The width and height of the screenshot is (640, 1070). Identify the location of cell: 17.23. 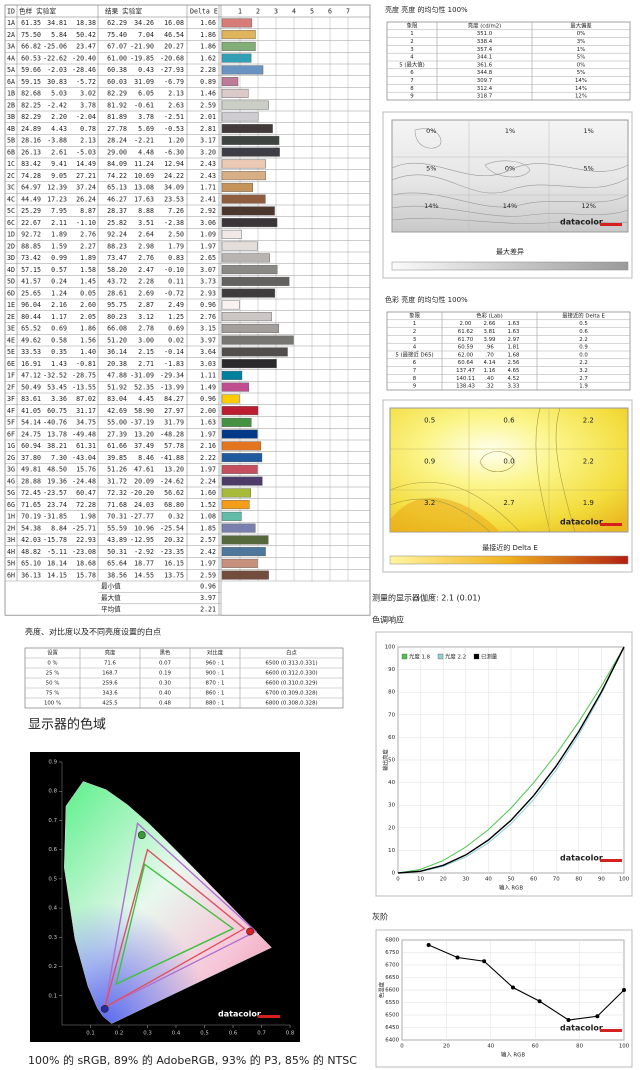
(57, 199).